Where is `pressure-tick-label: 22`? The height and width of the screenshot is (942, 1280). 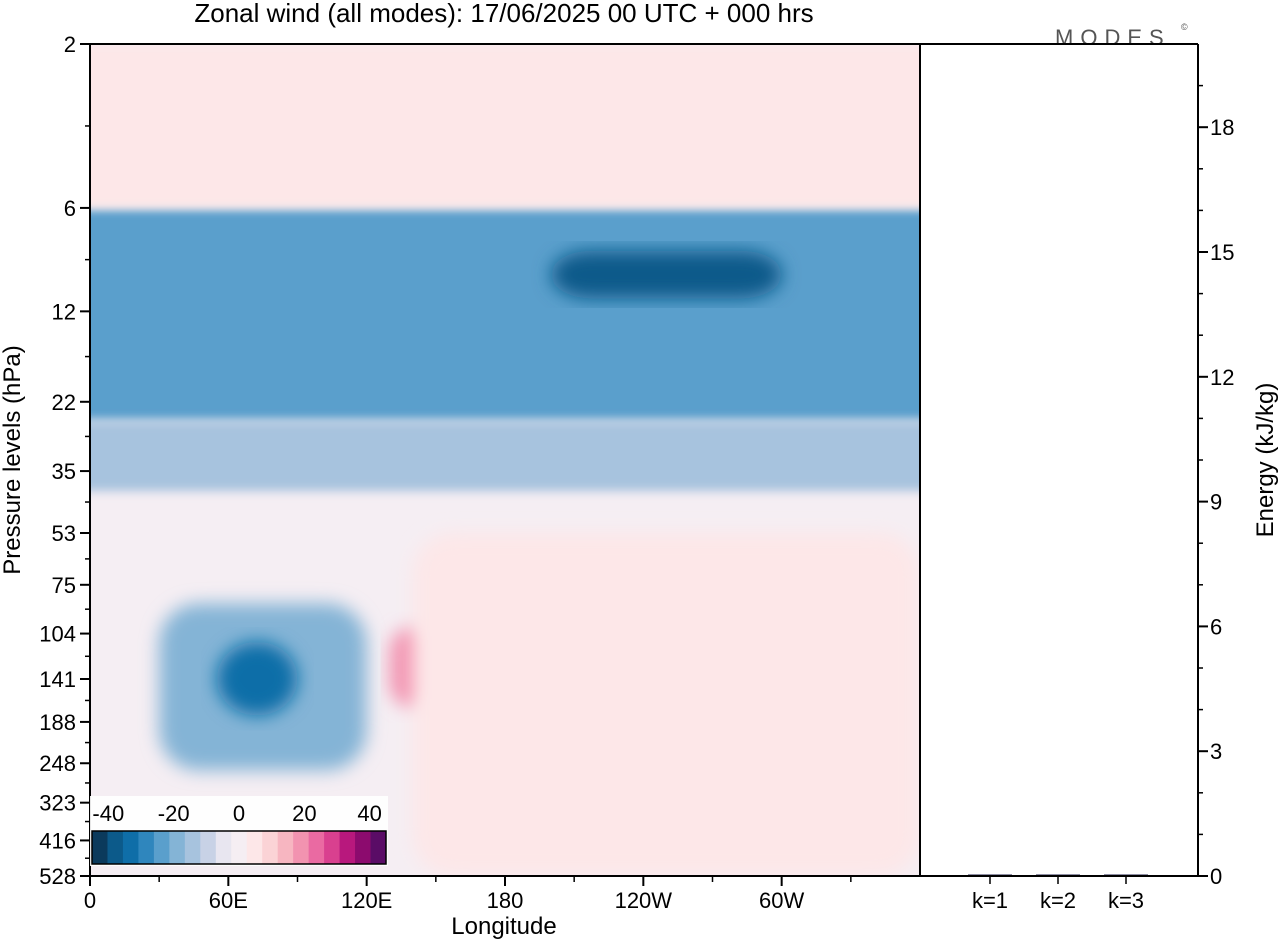
pressure-tick-label: 22 is located at coordinates (64, 402).